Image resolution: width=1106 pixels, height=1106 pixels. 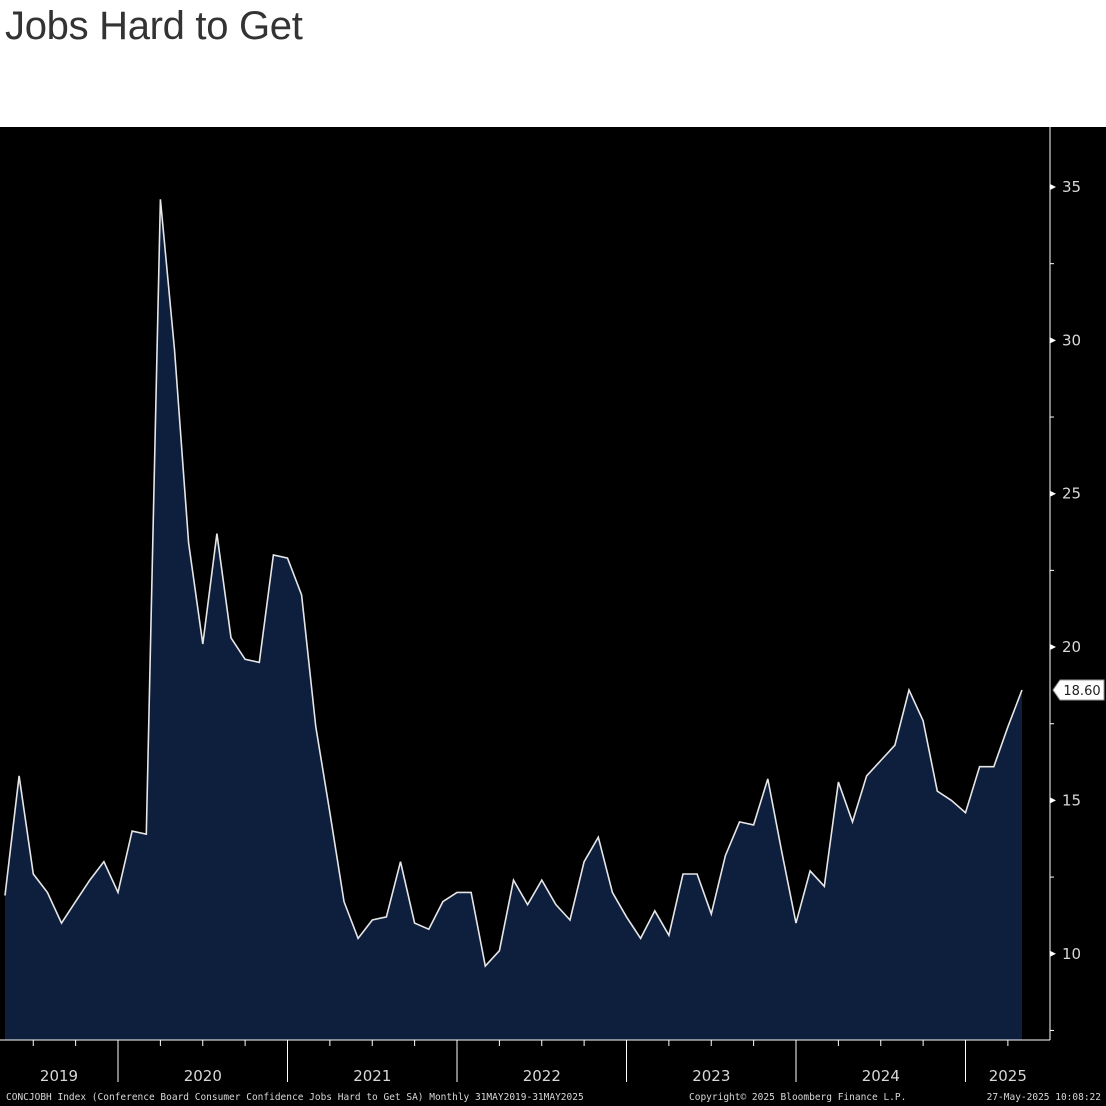 What do you see at coordinates (1071, 647) in the screenshot?
I see `y-tick-label: 20` at bounding box center [1071, 647].